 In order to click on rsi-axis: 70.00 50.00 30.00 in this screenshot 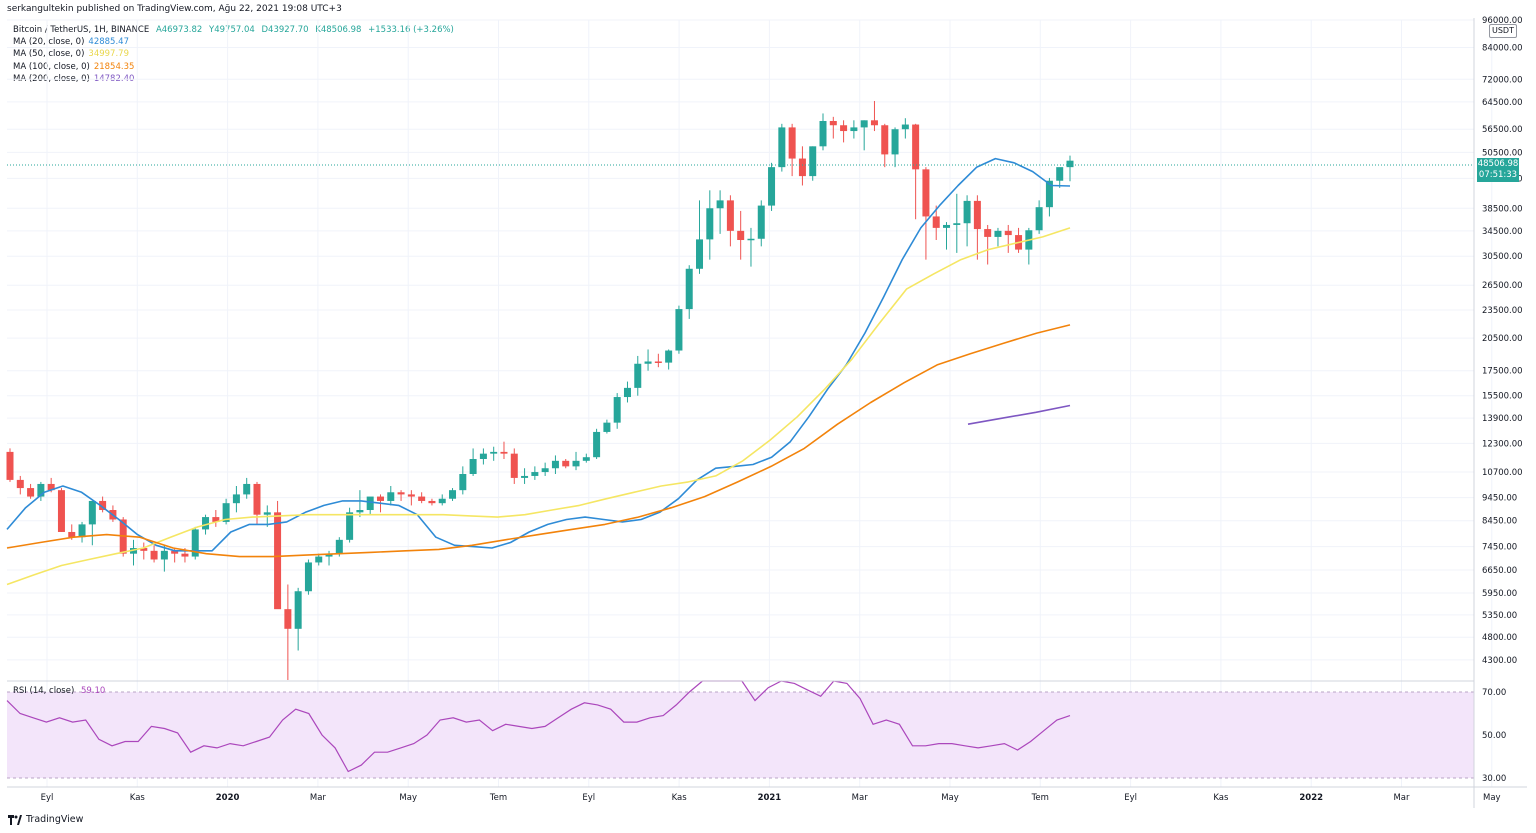, I will do `click(1494, 736)`.